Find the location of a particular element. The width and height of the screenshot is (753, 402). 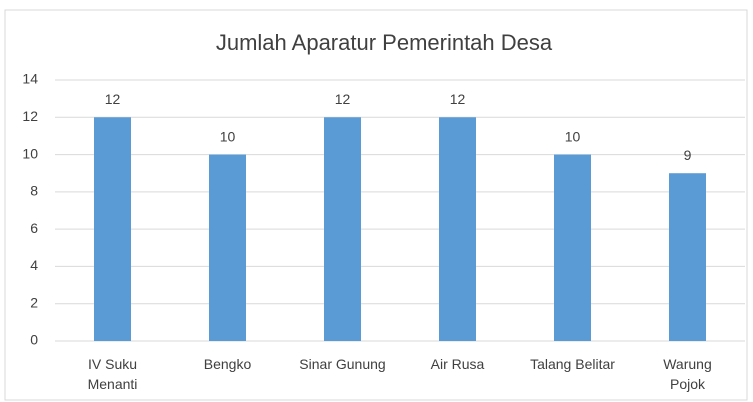

data-label: 9 is located at coordinates (688, 155).